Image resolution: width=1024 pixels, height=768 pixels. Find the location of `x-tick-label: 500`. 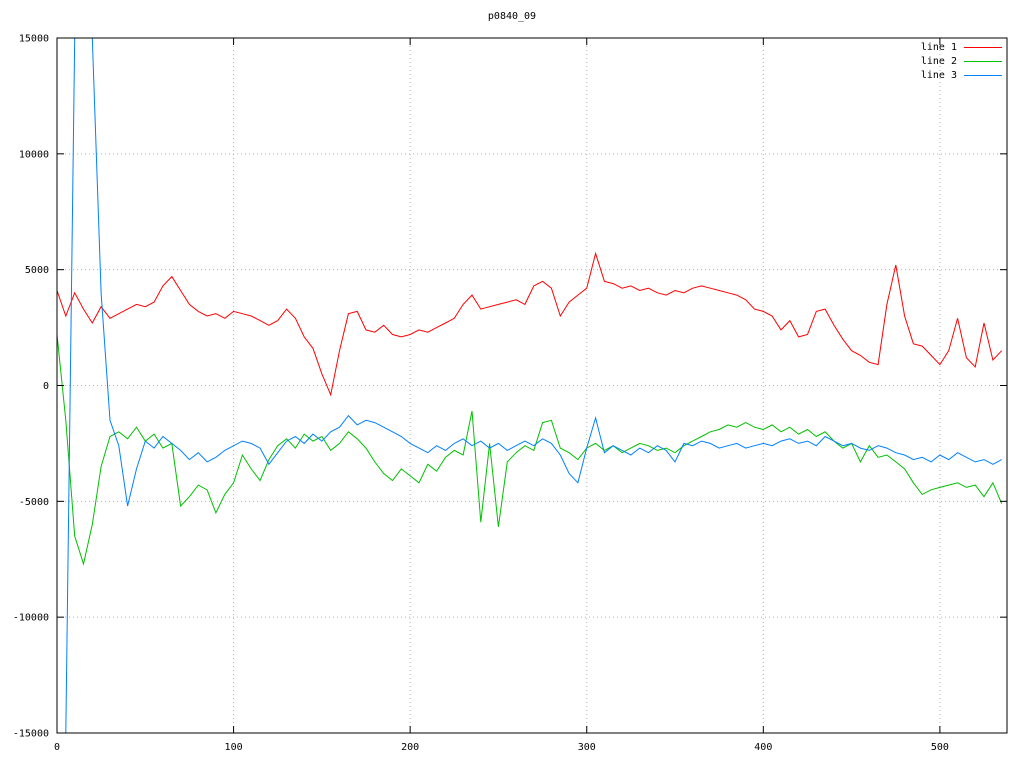

x-tick-label: 500 is located at coordinates (940, 747).